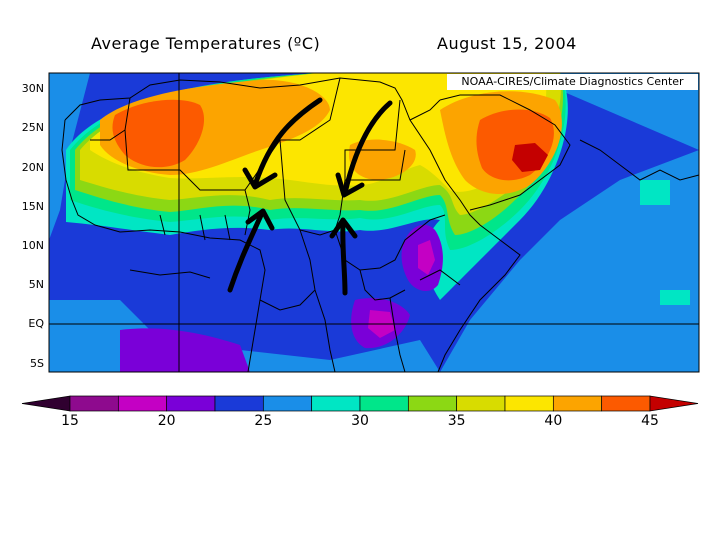  What do you see at coordinates (456, 421) in the screenshot?
I see `colorbar-tick-label: 35` at bounding box center [456, 421].